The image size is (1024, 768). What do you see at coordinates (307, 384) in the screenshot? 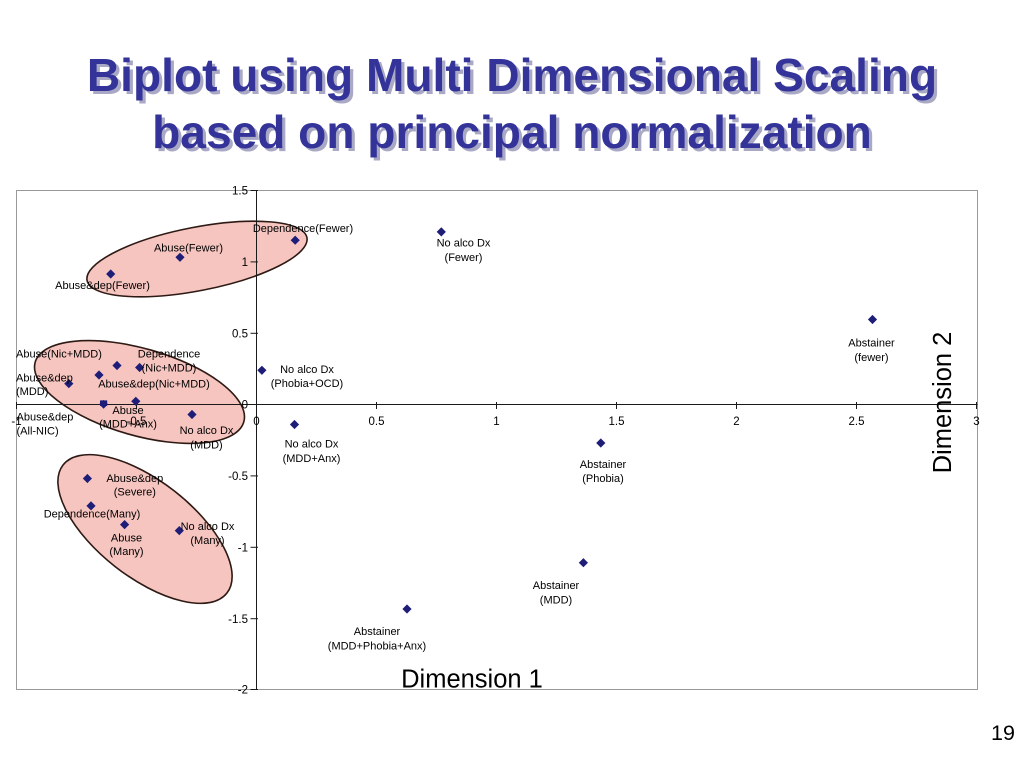
I see `svg-text: (Phobia+OCD)` at bounding box center [307, 384].